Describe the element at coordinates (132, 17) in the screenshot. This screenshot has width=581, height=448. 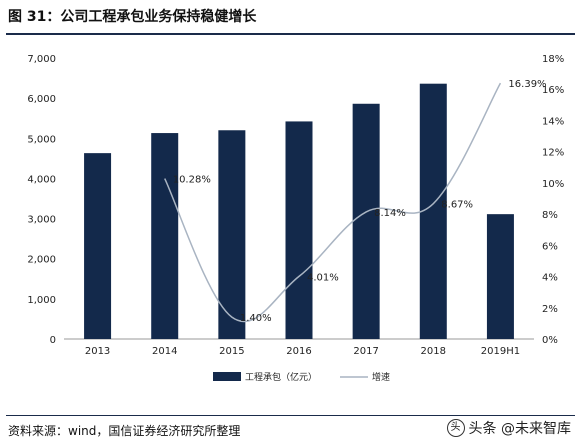
I see `chart-title: 图 31：公司工程承包业务保持稳健增长` at that location.